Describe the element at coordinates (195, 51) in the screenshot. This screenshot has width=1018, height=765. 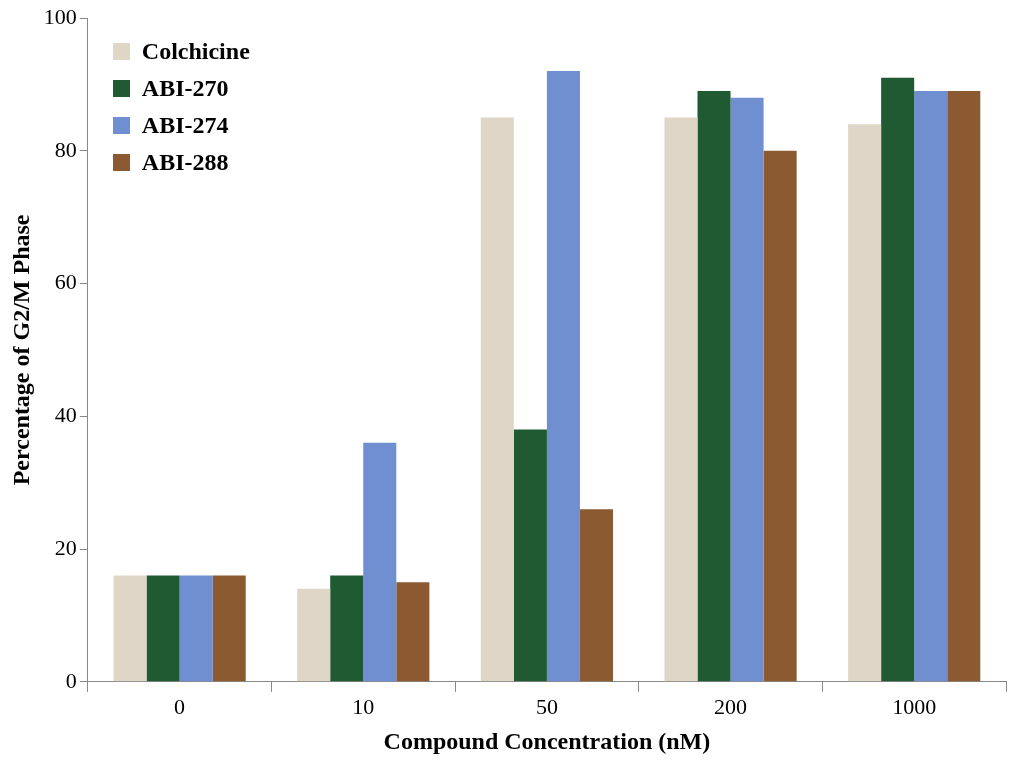
I see `legend-label: Colchicine` at that location.